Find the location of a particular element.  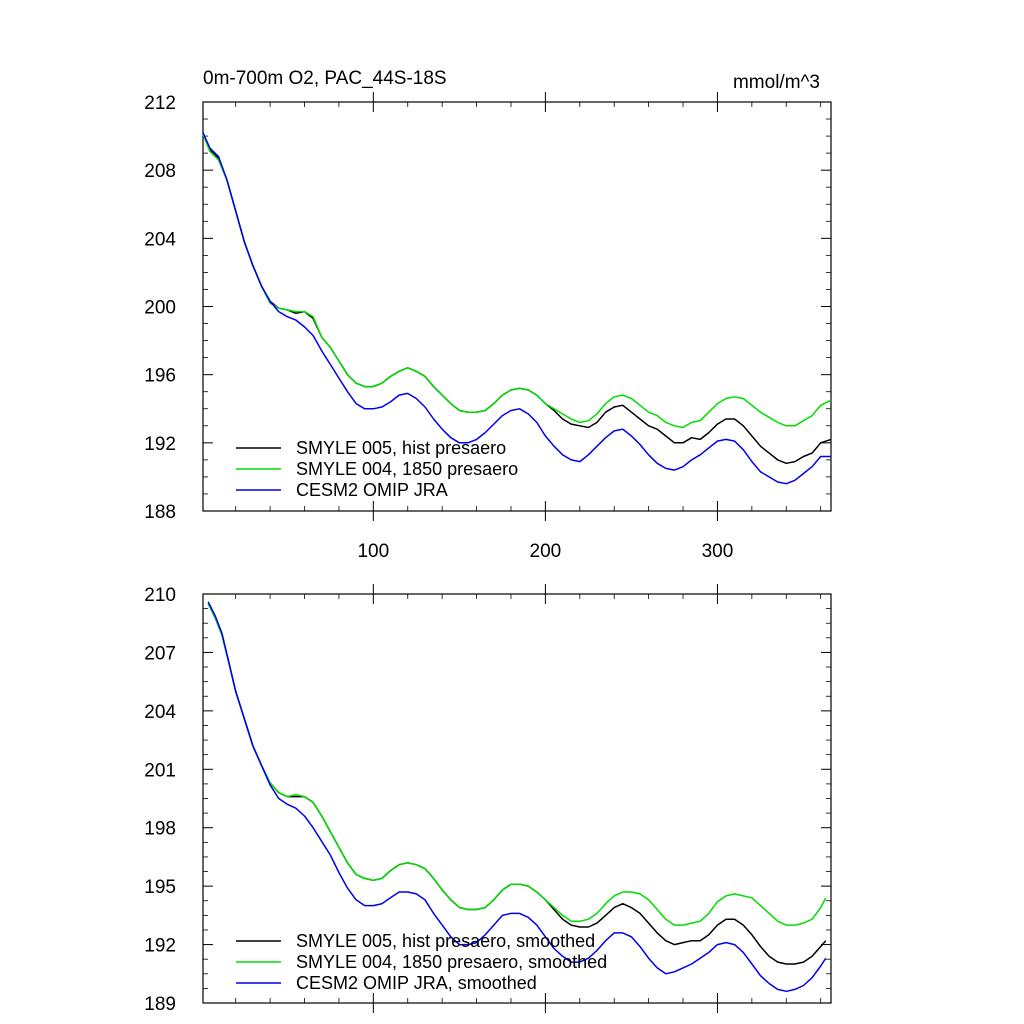

legend-label-1: SMYLE 005, hist presaero is located at coordinates (401, 448).